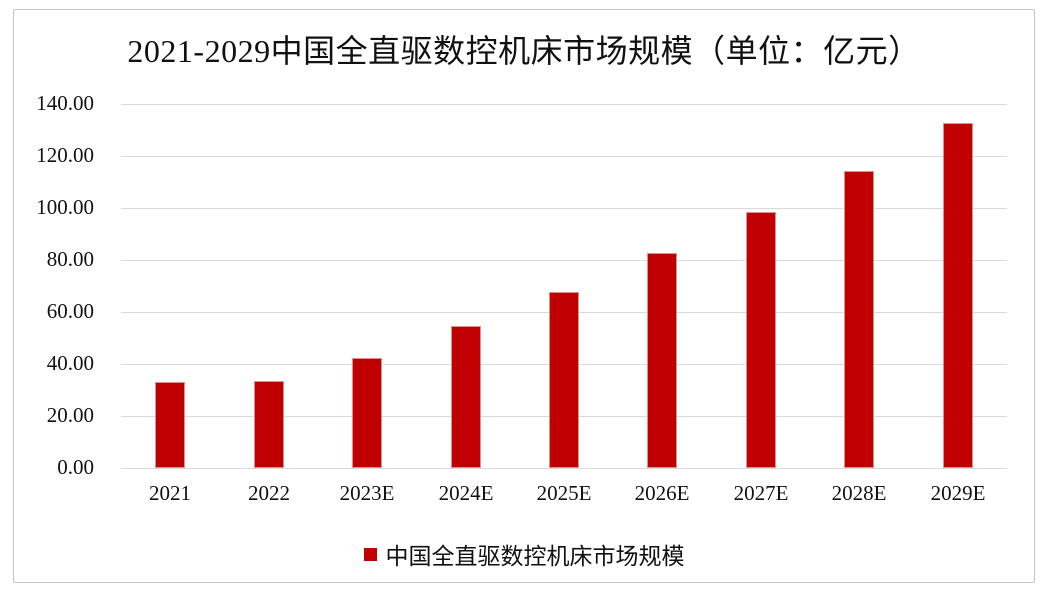 This screenshot has height=592, width=1046. Describe the element at coordinates (367, 493) in the screenshot. I see `x-tick-label-2023E: 2023E` at that location.